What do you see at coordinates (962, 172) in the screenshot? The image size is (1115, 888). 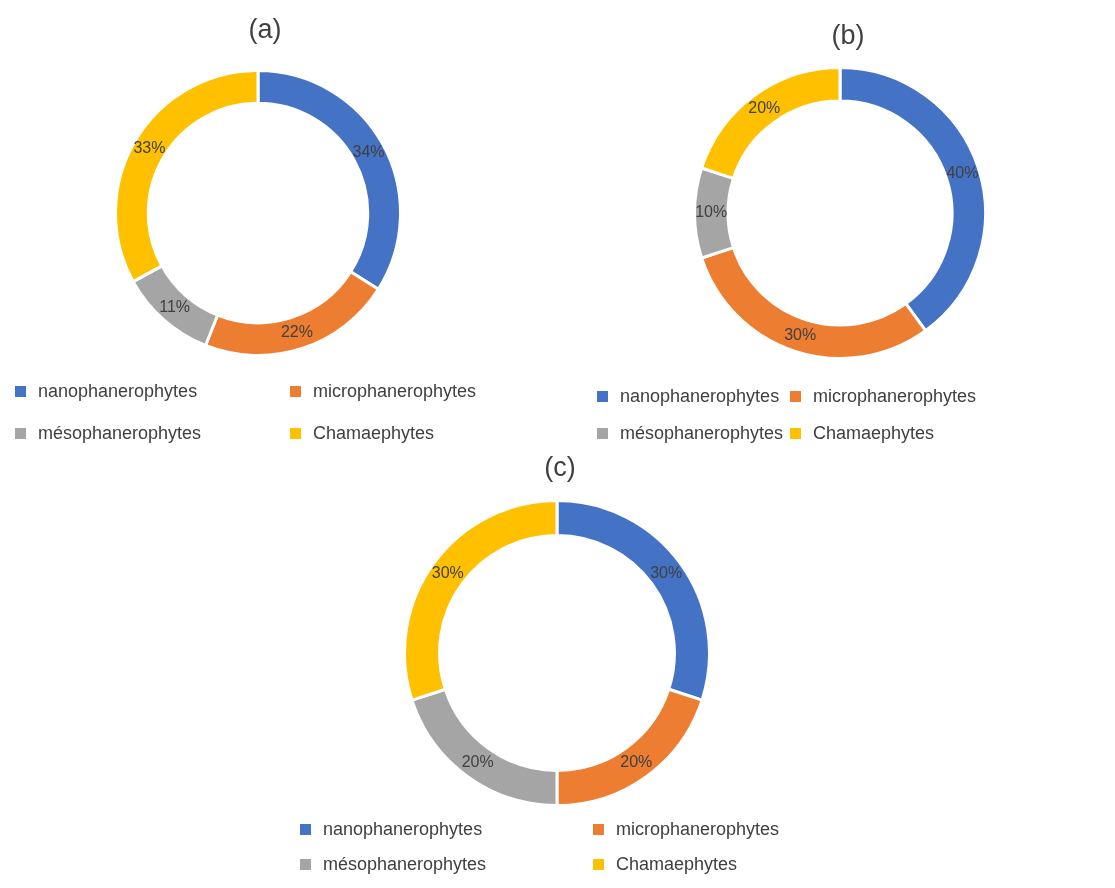 I see `data-label: 40%` at bounding box center [962, 172].